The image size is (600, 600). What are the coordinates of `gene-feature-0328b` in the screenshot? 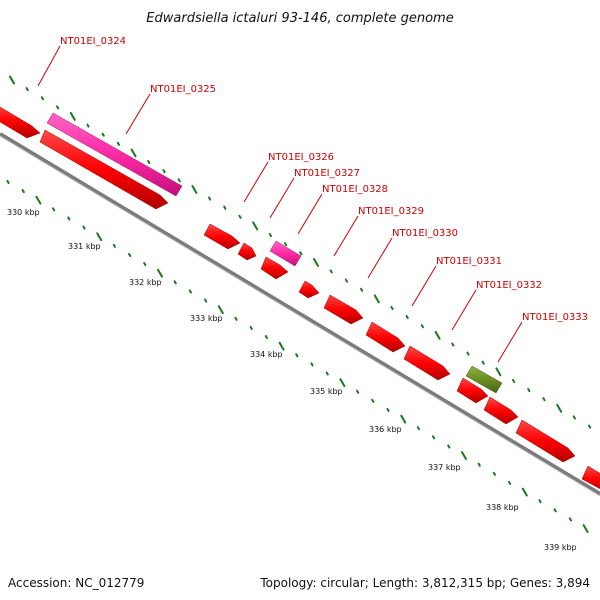 It's located at (274, 268).